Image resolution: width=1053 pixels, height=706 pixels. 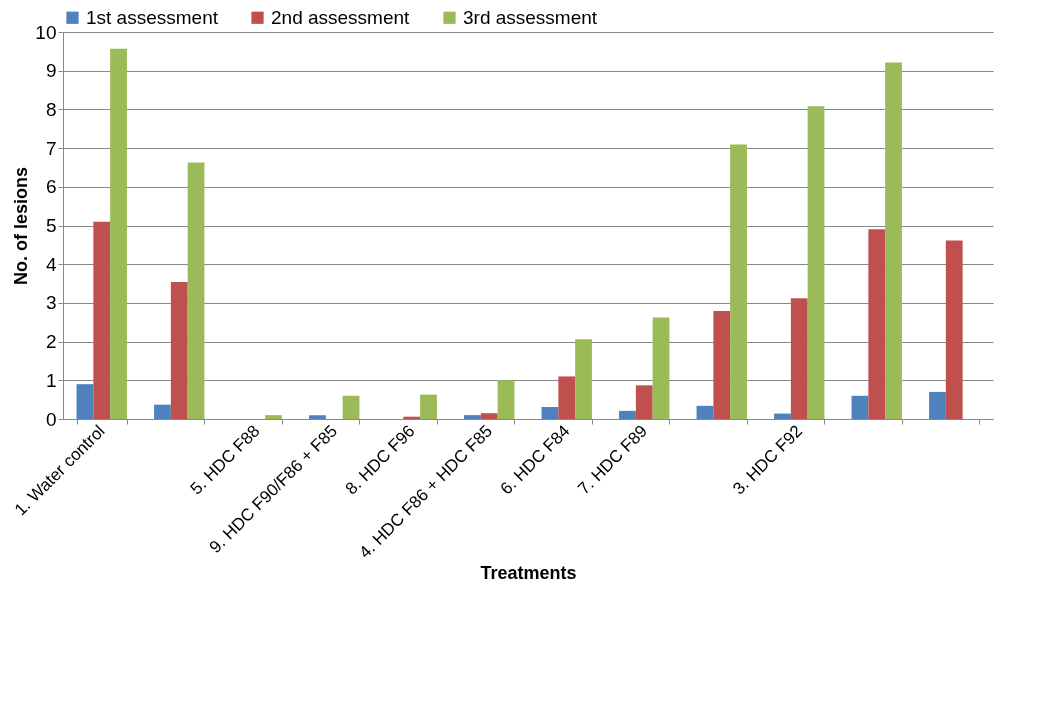 What do you see at coordinates (51, 342) in the screenshot?
I see `y-tick-label: 2` at bounding box center [51, 342].